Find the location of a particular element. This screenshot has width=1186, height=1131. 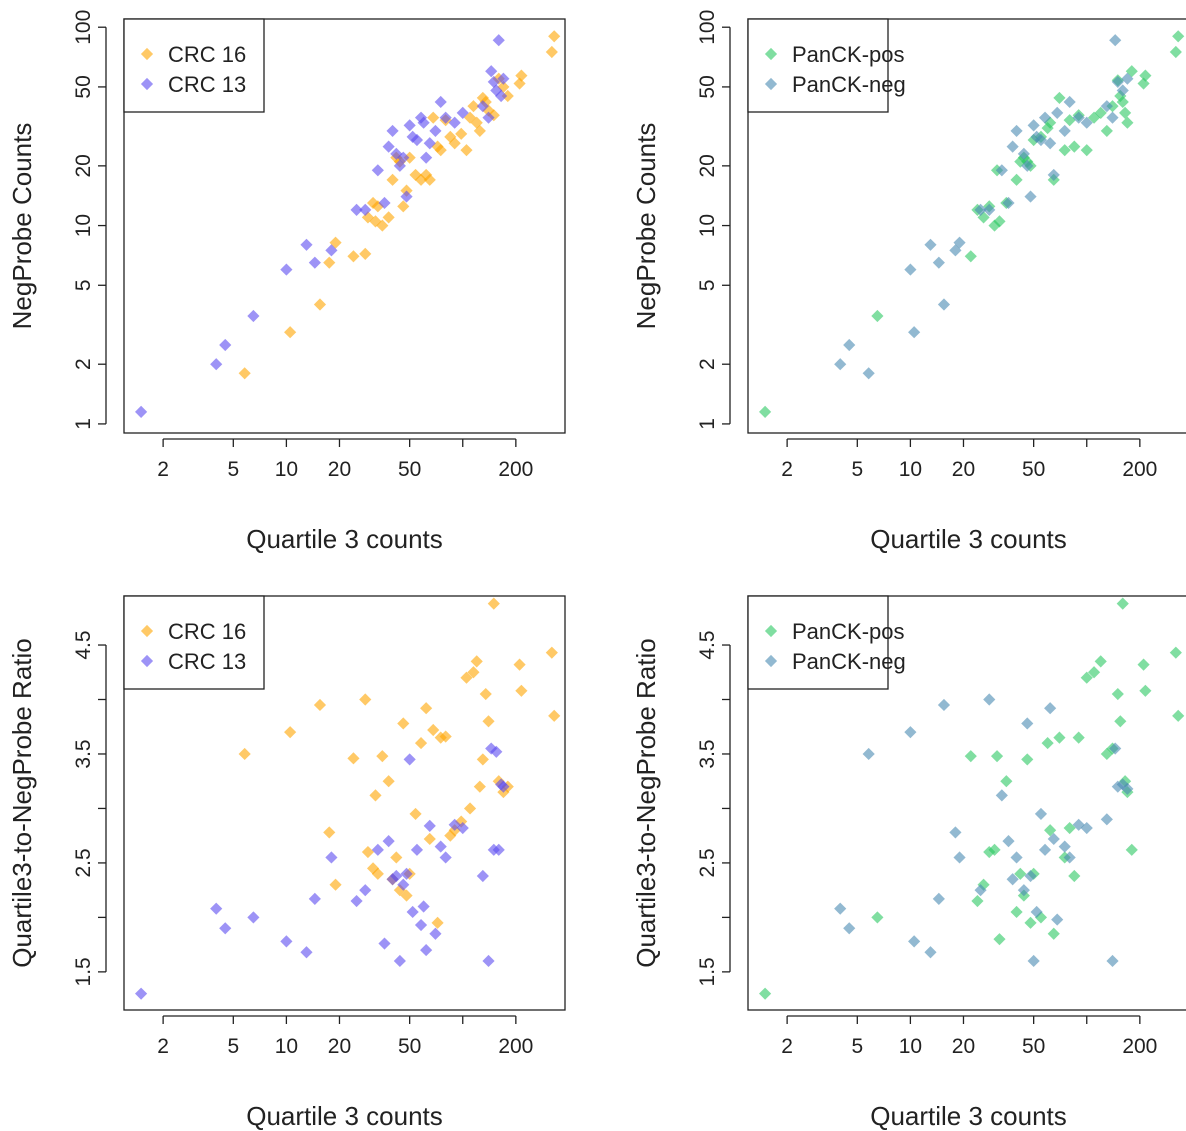

legend: CRC 16 CRC 13 is located at coordinates (194, 642).